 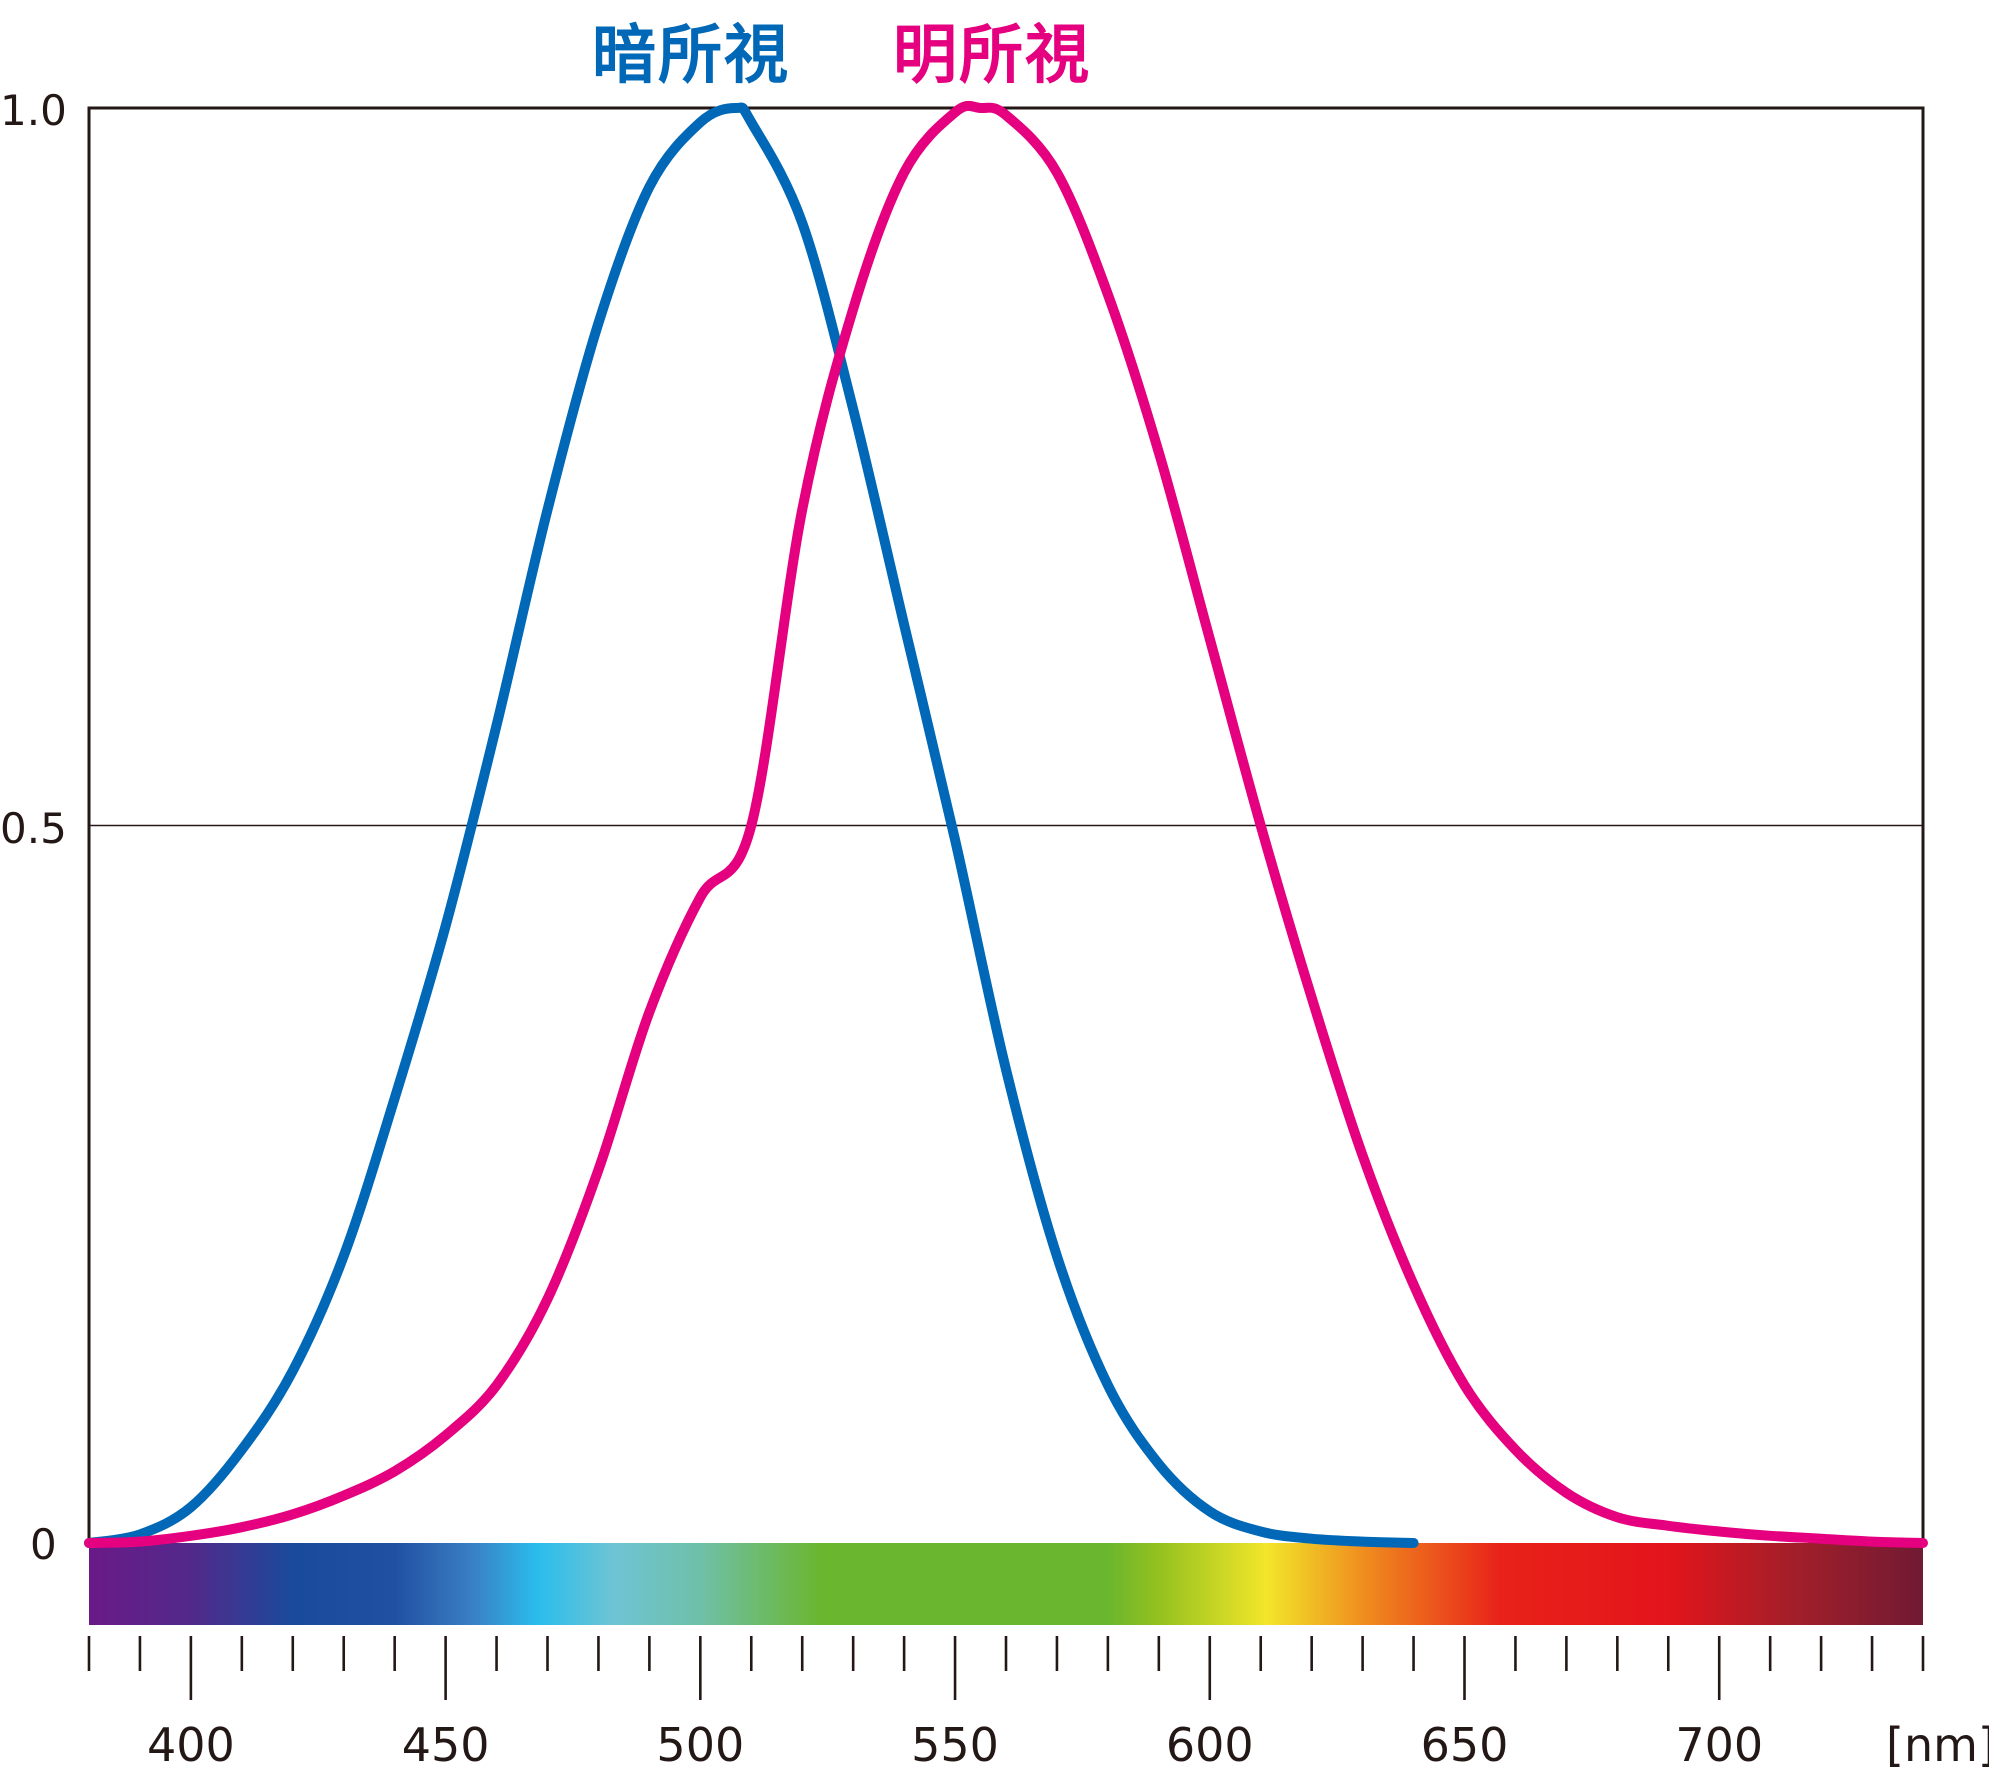 What do you see at coordinates (1719, 1745) in the screenshot?
I see `x-label: 700` at bounding box center [1719, 1745].